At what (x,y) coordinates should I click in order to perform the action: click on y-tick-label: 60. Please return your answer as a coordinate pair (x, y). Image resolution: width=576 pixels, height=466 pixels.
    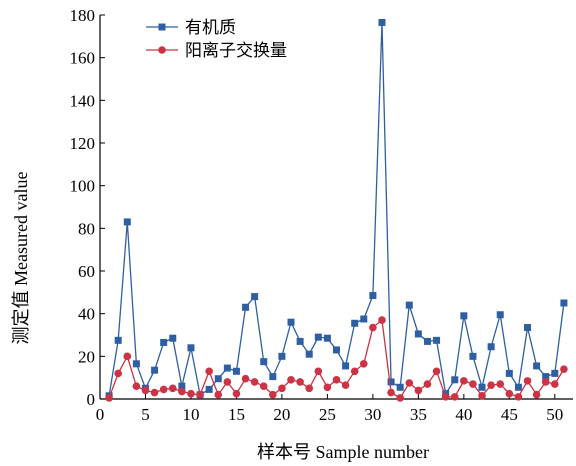
    Looking at the image, I should click on (86, 271).